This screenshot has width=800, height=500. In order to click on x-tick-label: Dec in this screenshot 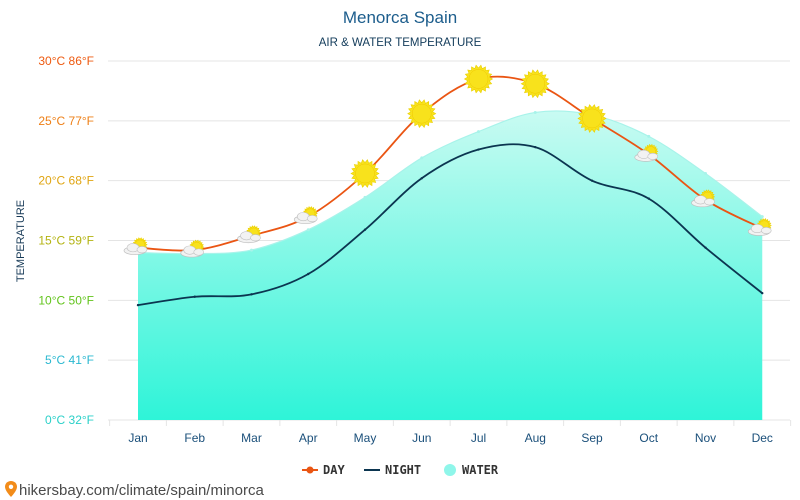, I will do `click(762, 438)`.